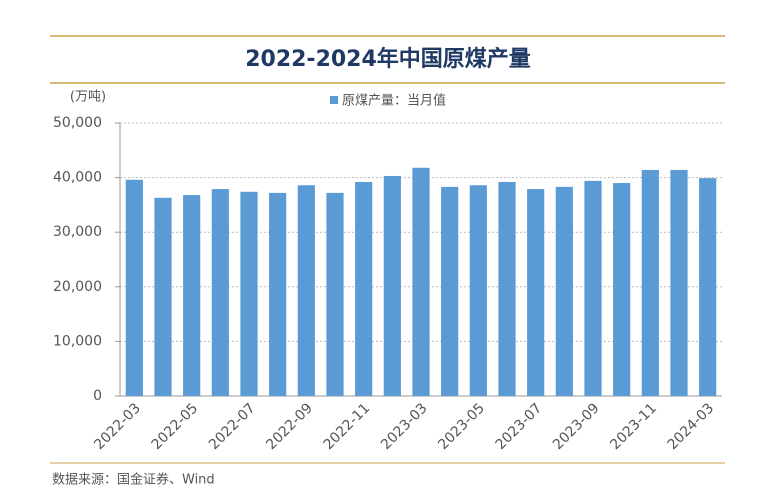 This screenshot has width=780, height=504. What do you see at coordinates (394, 101) in the screenshot?
I see `legend-label: 原煤产量：当月值` at bounding box center [394, 101].